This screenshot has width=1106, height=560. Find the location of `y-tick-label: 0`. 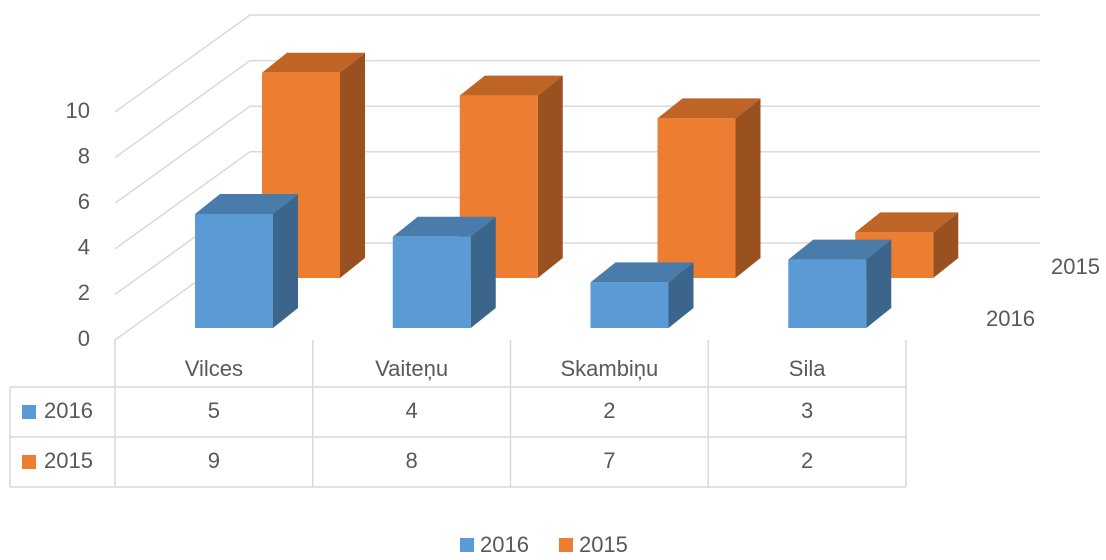

y-tick-label: 0 is located at coordinates (84, 338).